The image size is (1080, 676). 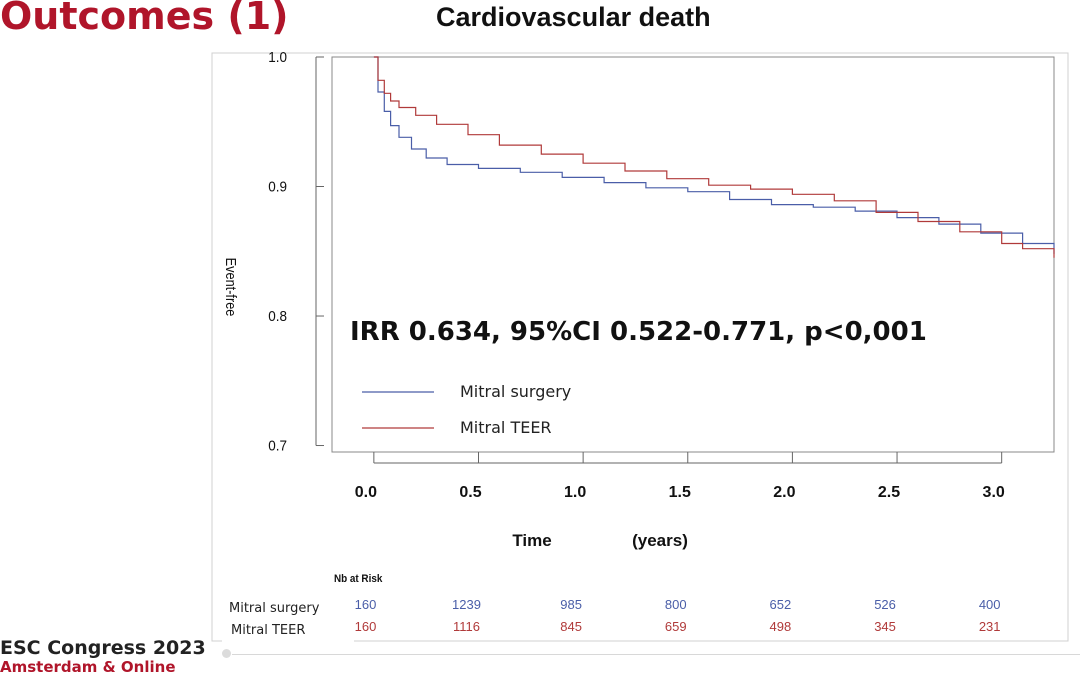 I want to click on risk-table-header: Nb at Risk, so click(x=358, y=580).